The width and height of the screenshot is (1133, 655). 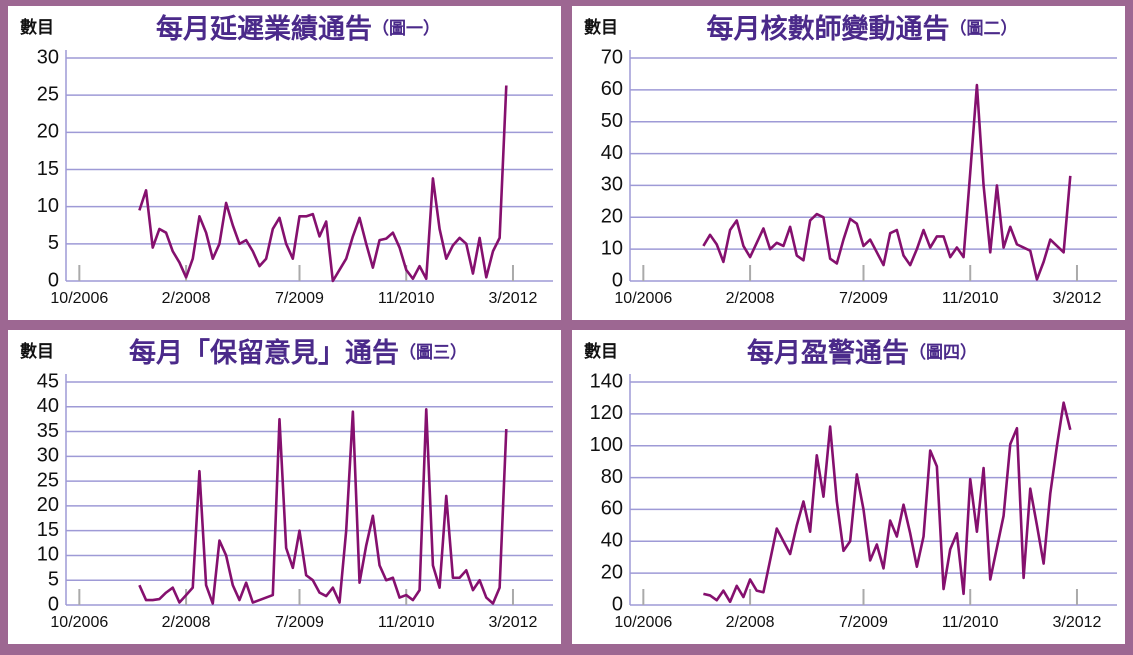 What do you see at coordinates (48, 431) in the screenshot?
I see `y-tick-label: 35` at bounding box center [48, 431].